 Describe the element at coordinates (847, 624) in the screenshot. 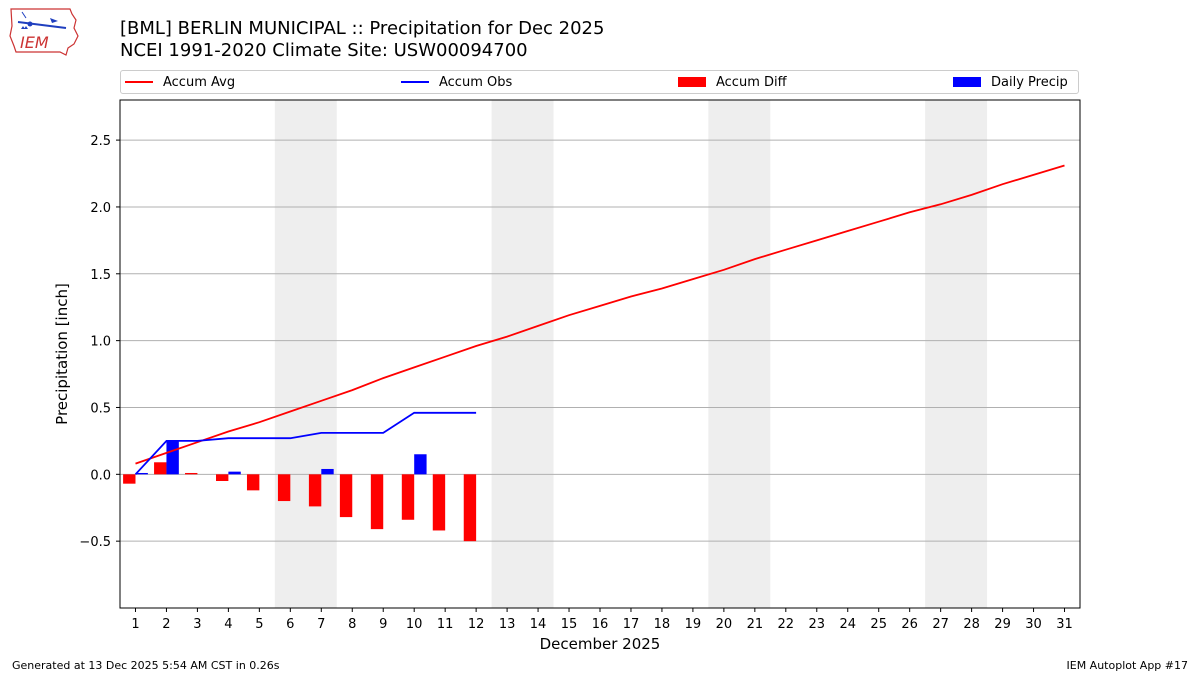

I see `x-tick-label: 24` at that location.